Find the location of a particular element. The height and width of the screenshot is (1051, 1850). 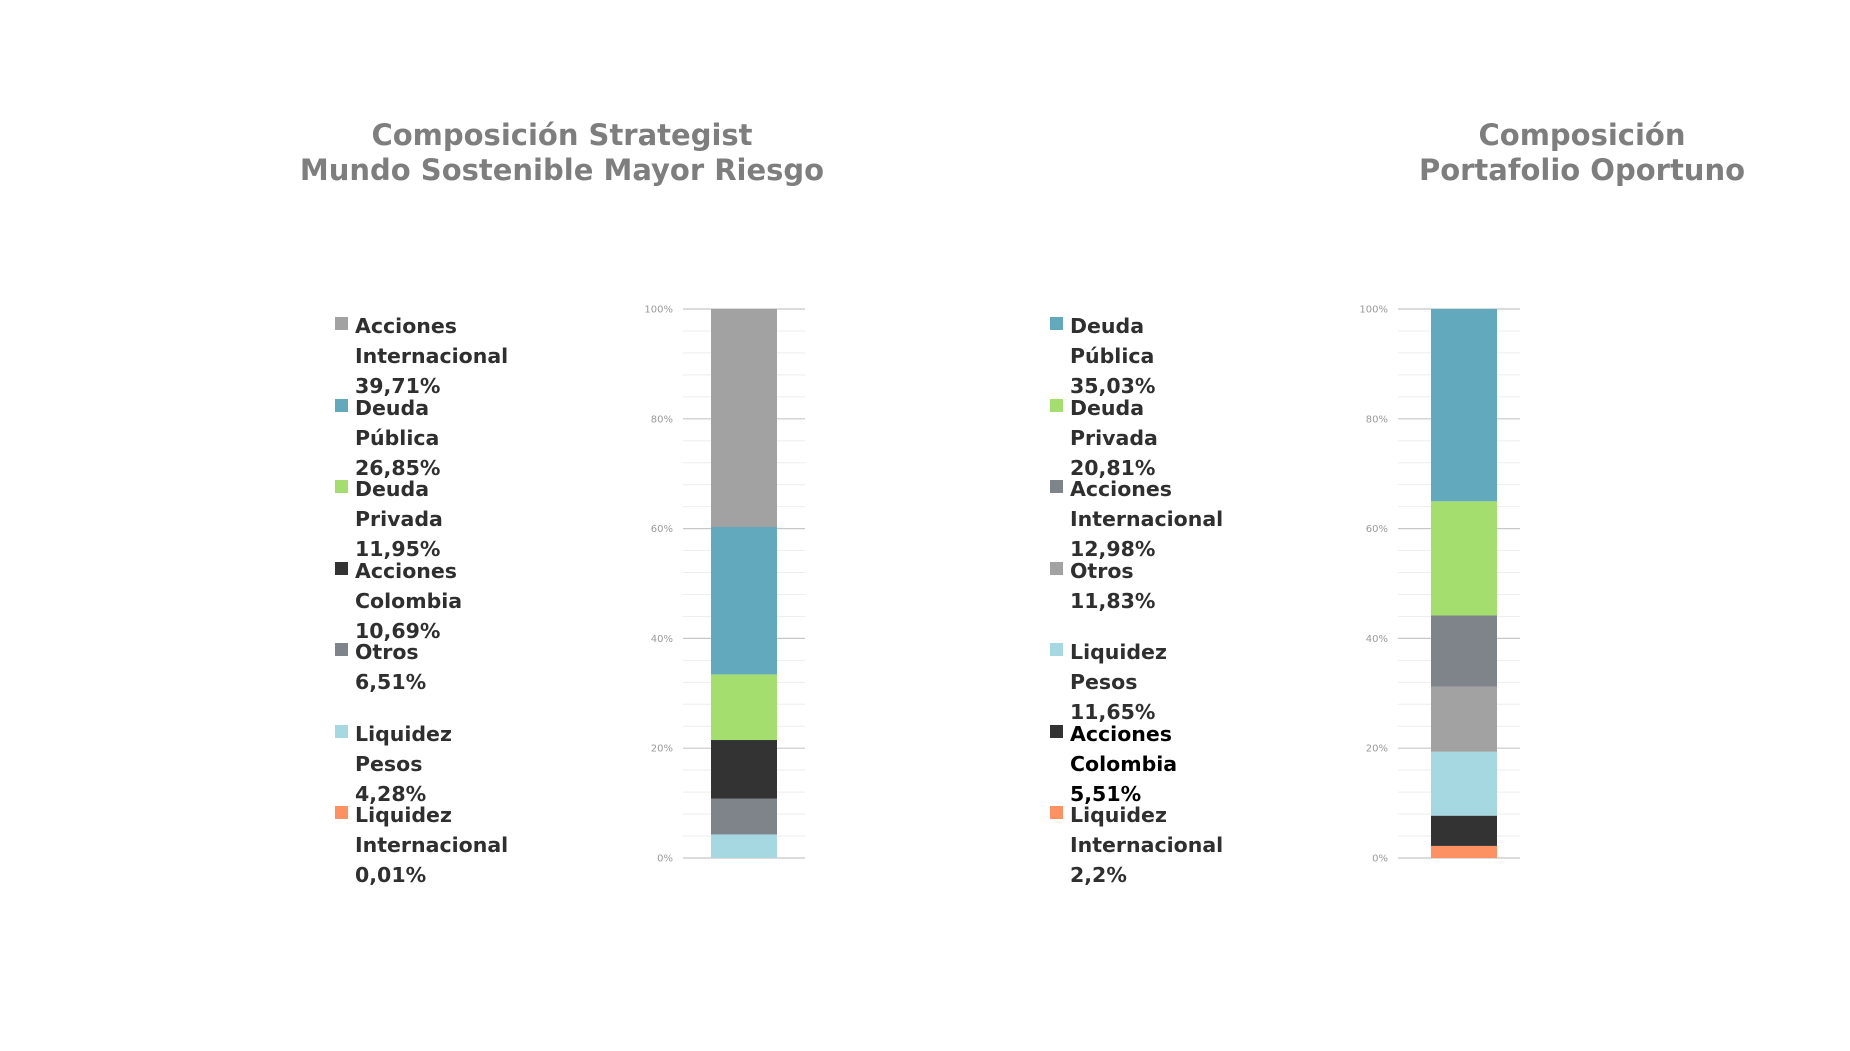

legend-item: Deuda Privada 20,81% is located at coordinates (1104, 438).